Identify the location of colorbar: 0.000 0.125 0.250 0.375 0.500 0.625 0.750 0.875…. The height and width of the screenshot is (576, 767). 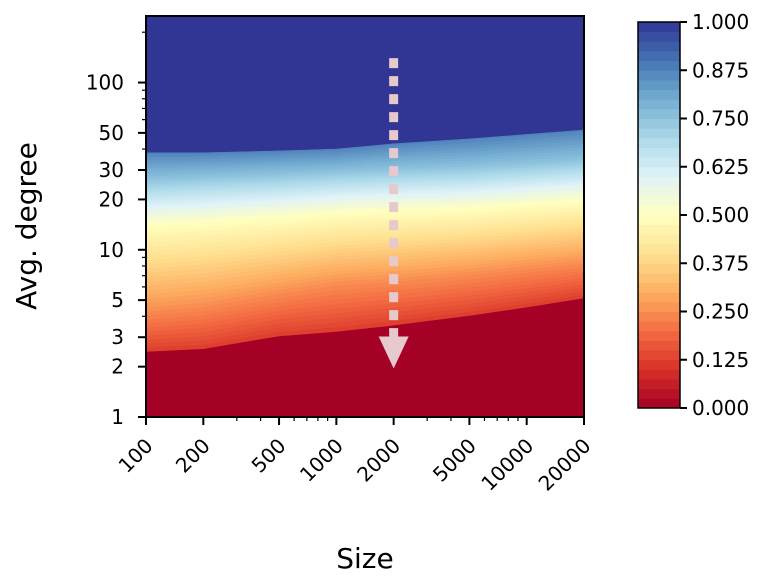
(693, 215).